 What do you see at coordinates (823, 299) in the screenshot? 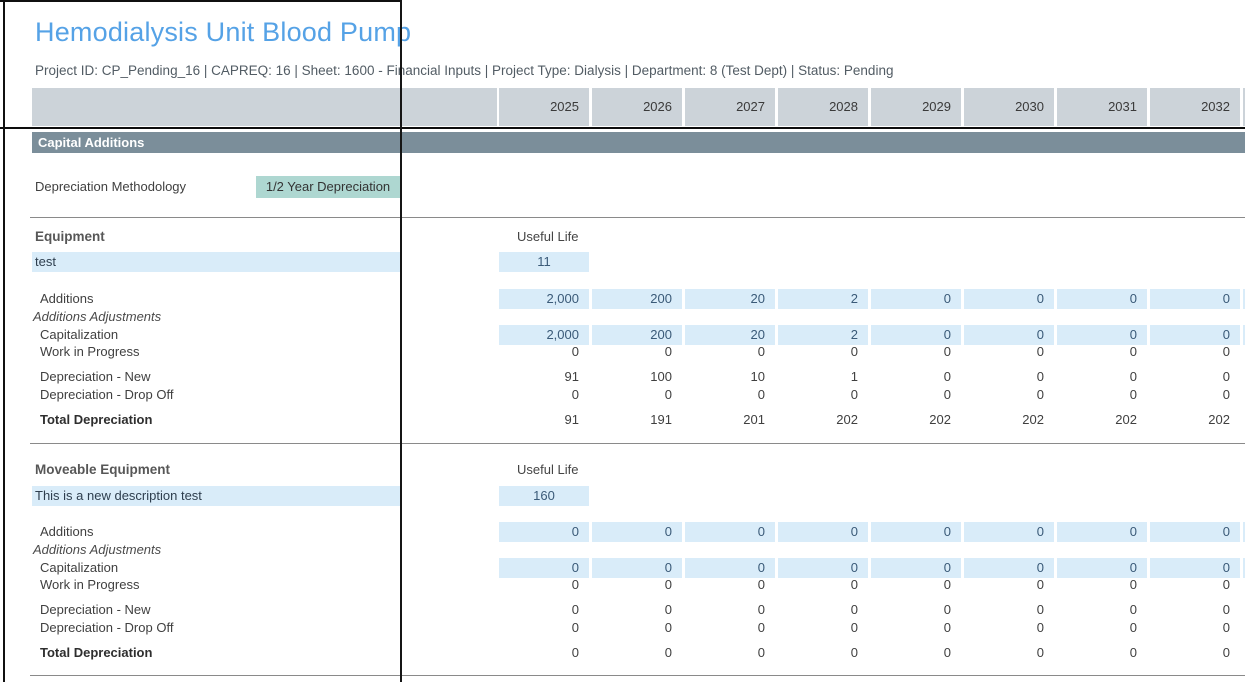
I see `additions-value-cell: 2` at bounding box center [823, 299].